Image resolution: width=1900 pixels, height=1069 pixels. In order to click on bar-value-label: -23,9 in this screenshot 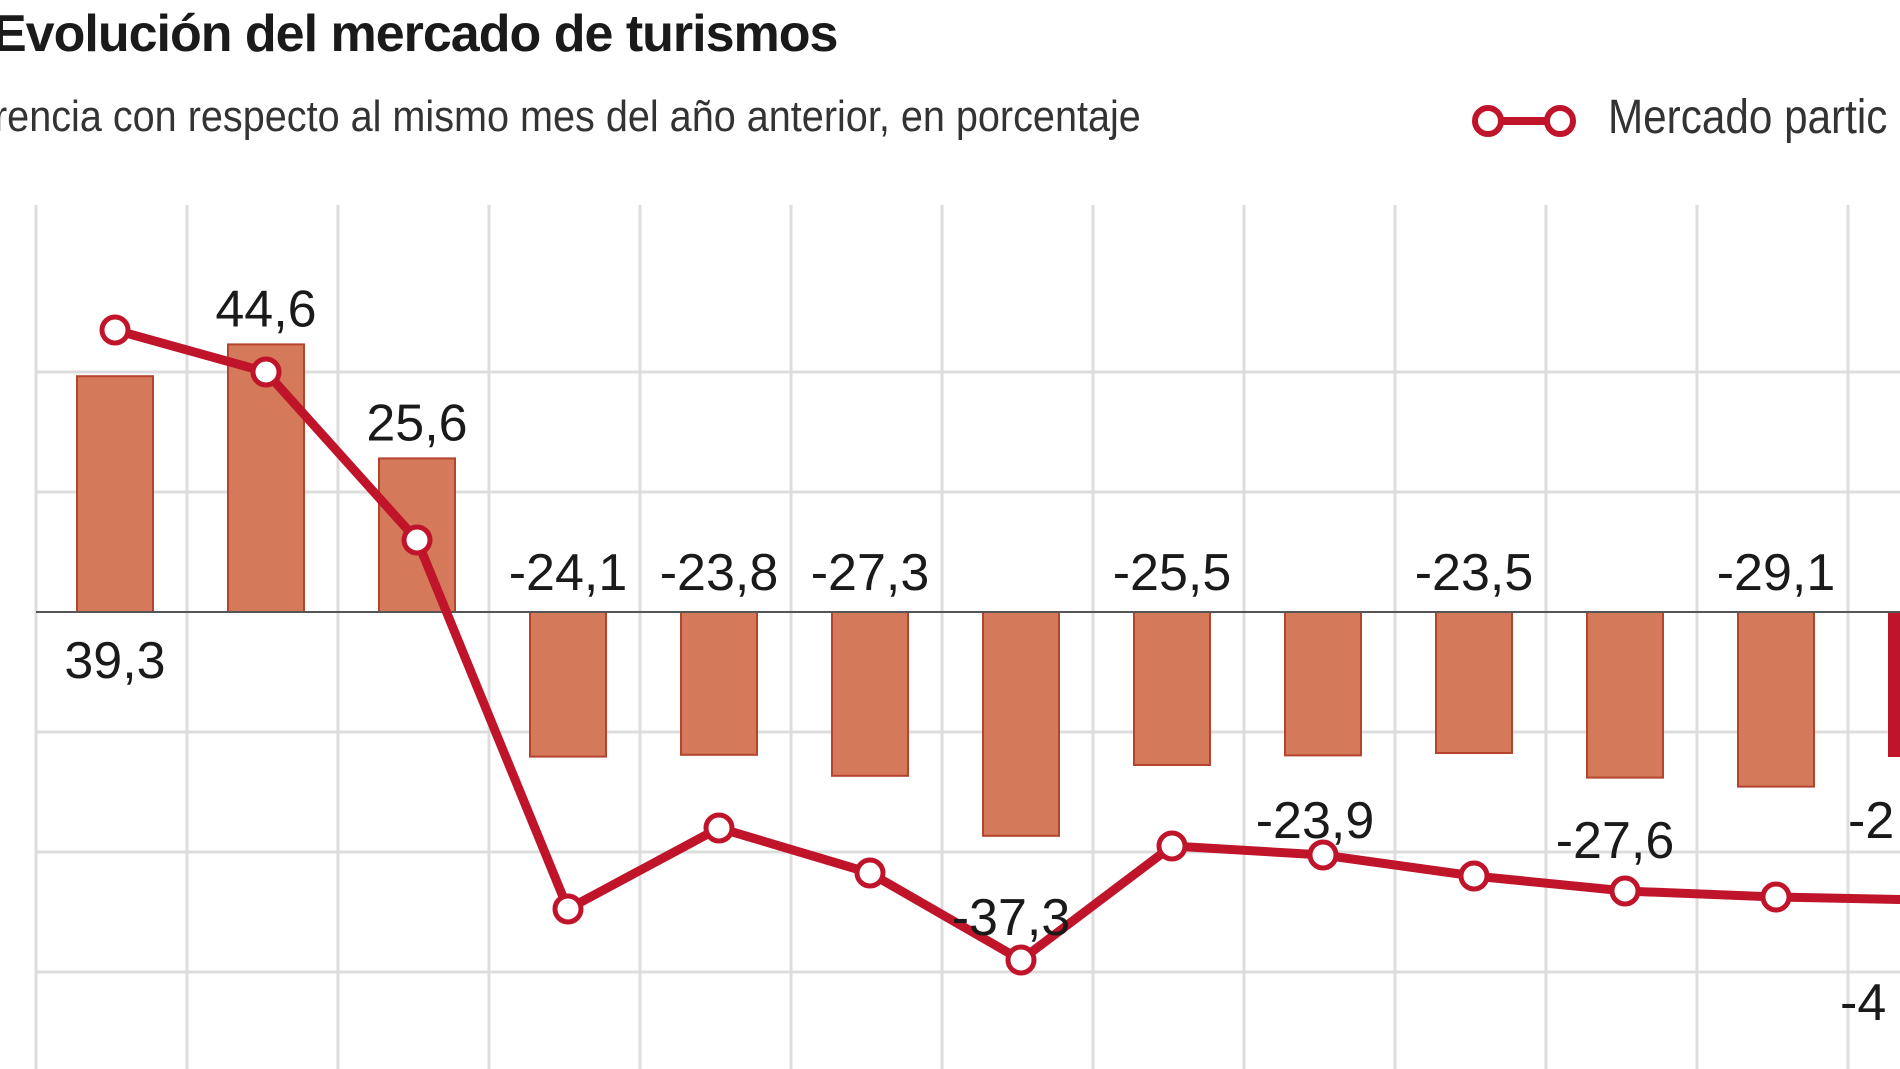, I will do `click(1315, 821)`.